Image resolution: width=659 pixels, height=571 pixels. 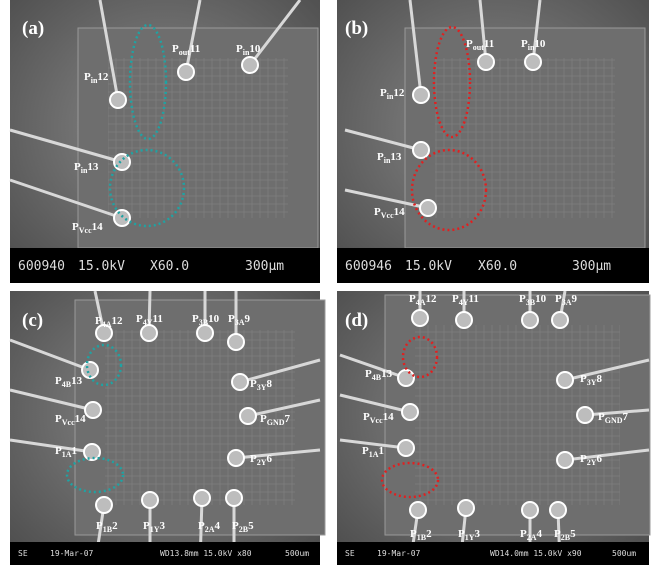 What do you see at coordinates (374, 454) in the screenshot?
I see `pin-subscript: 1A` at bounding box center [374, 454].